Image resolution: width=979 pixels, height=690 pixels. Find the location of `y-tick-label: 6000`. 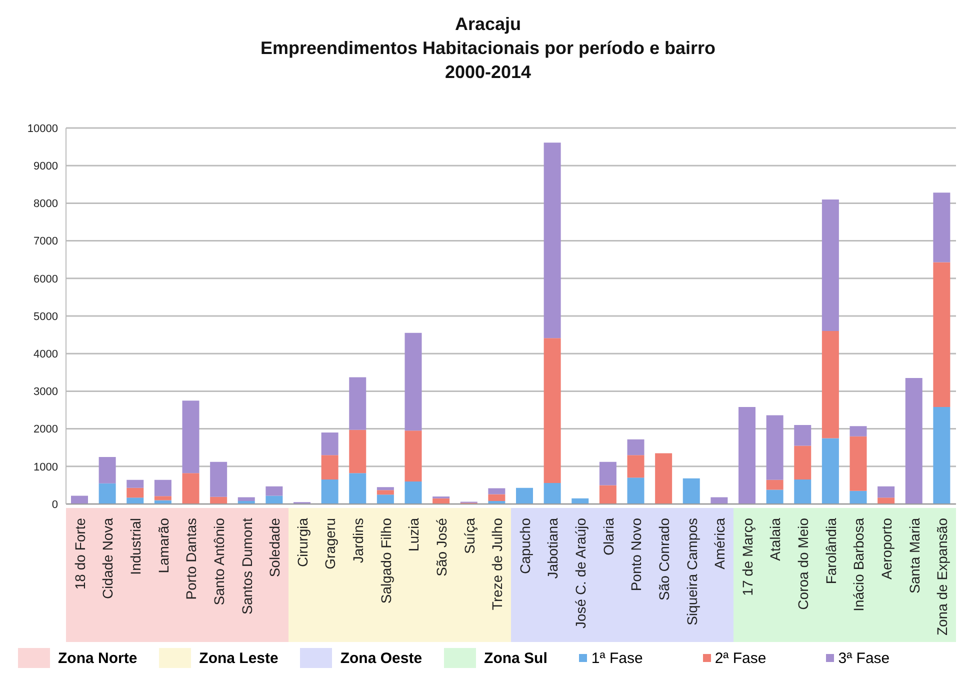

y-tick-label: 6000 is located at coordinates (46, 279).